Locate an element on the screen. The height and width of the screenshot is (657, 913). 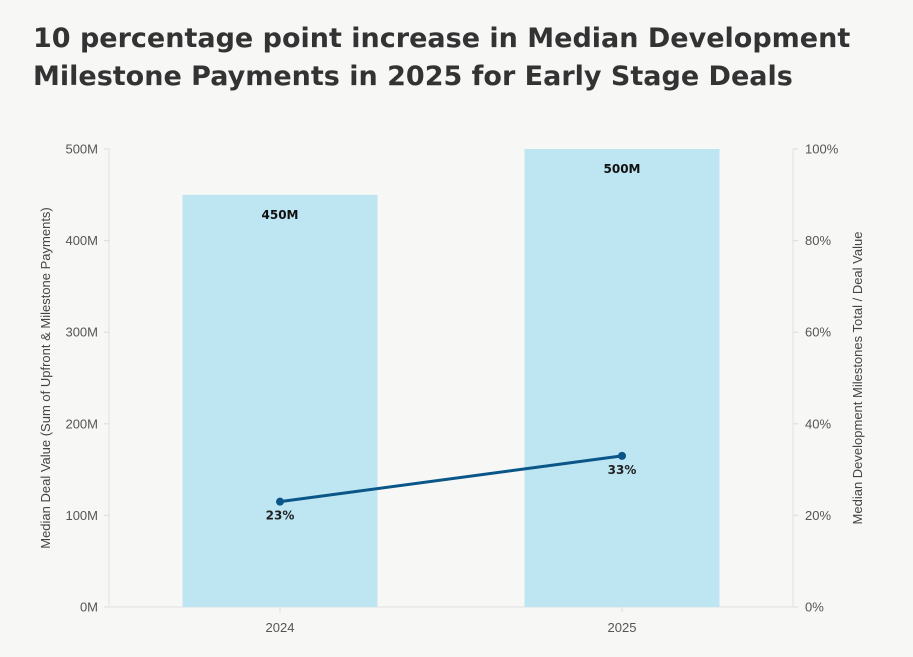
y-left-tick-label: 100M is located at coordinates (81, 515).